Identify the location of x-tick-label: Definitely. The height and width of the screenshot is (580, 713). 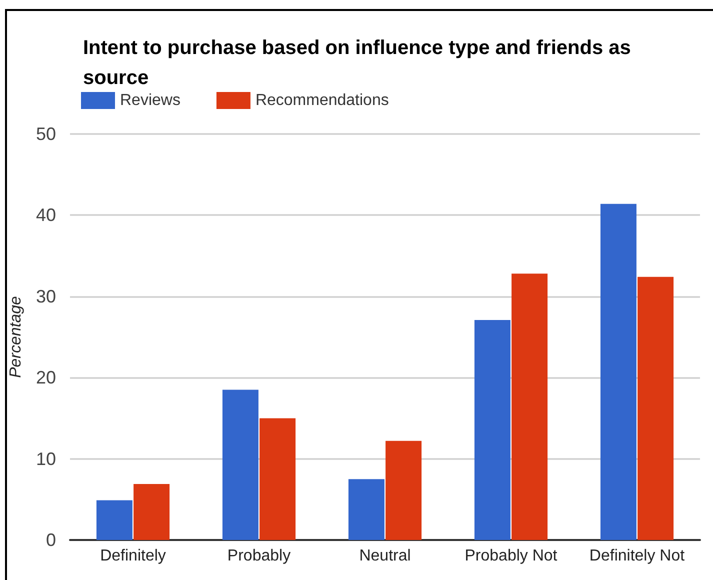
(133, 556).